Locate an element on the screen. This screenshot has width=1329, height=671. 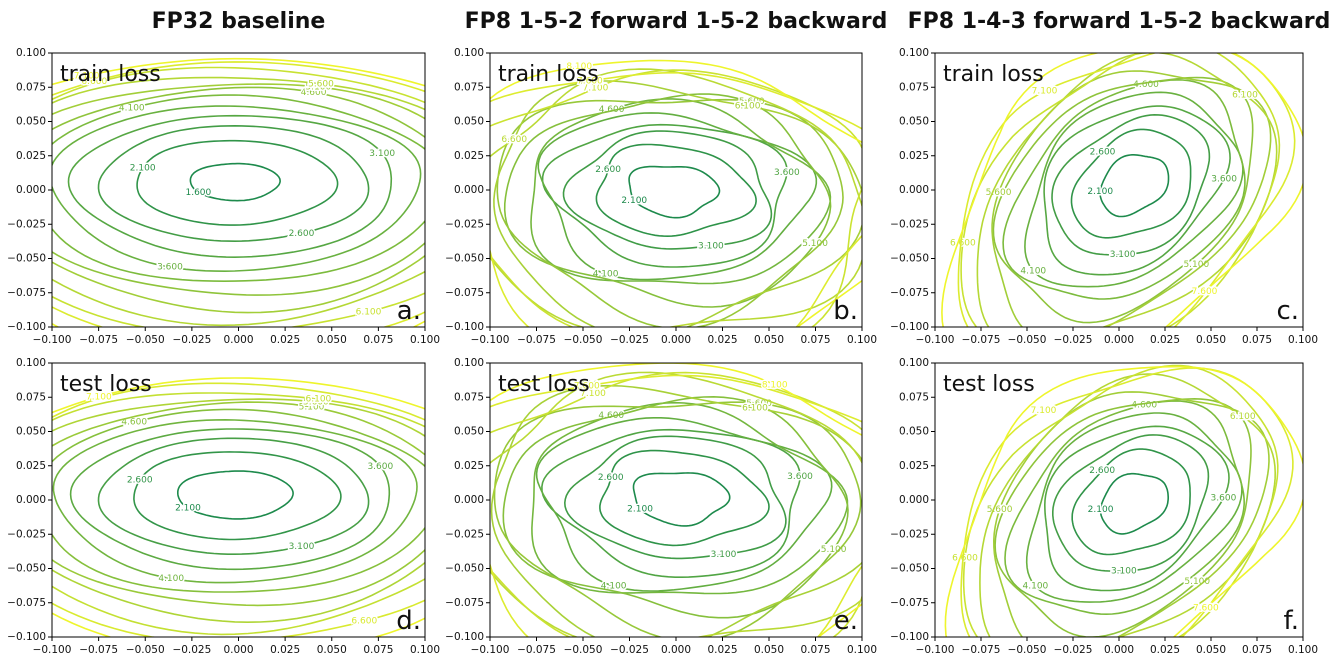
contour-label: 1.600 is located at coordinates (198, 193).